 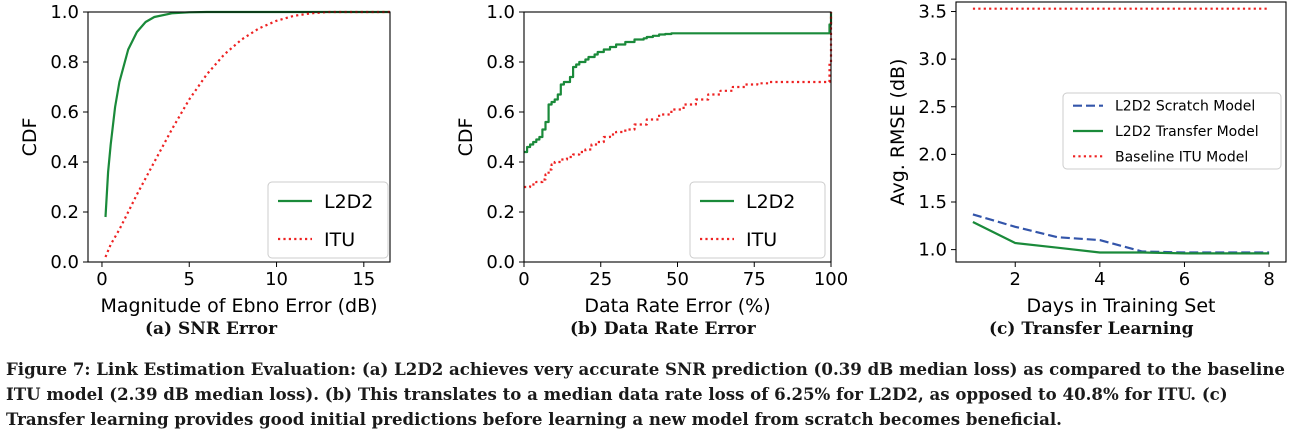 What do you see at coordinates (348, 202) in the screenshot?
I see `legend-label-0-0: L2D2` at bounding box center [348, 202].